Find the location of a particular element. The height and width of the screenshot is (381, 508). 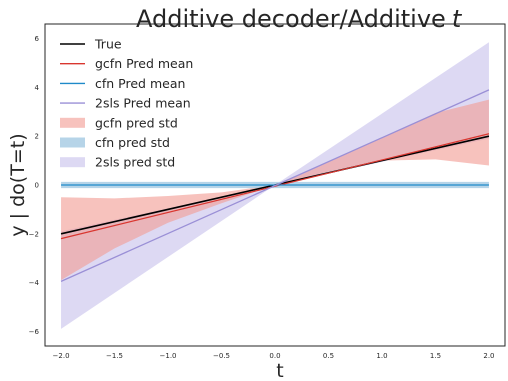

y-tick-layer: −6 −4 −2 0 2 4 6 is located at coordinates (34, 185).